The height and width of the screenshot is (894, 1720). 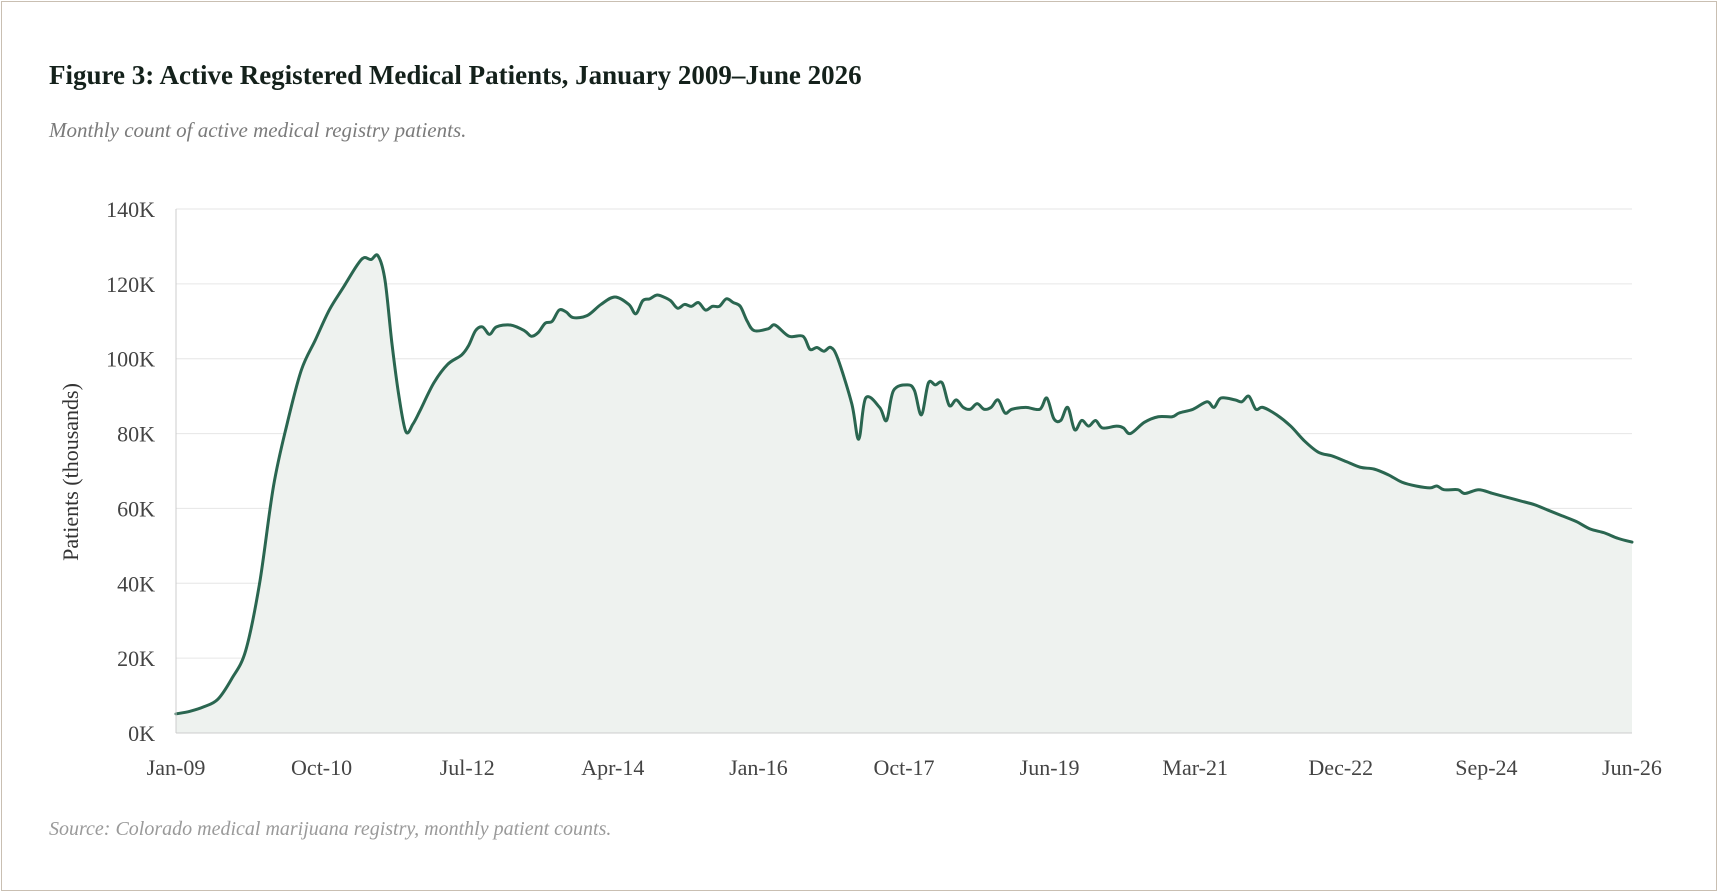 I want to click on x-tick-label: Mar-21, so click(x=1195, y=767).